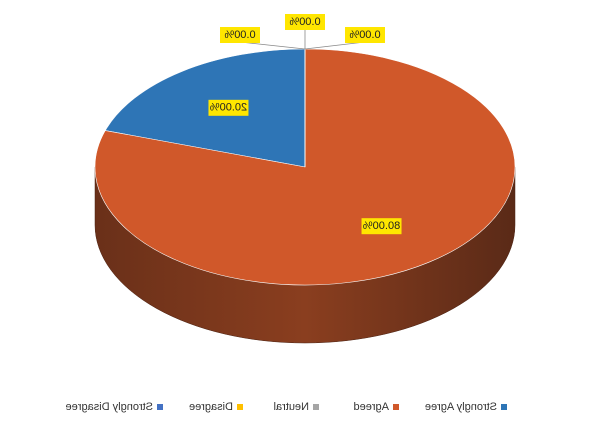 The height and width of the screenshot is (425, 602). What do you see at coordinates (211, 407) in the screenshot?
I see `legend-label: Disagree` at bounding box center [211, 407].